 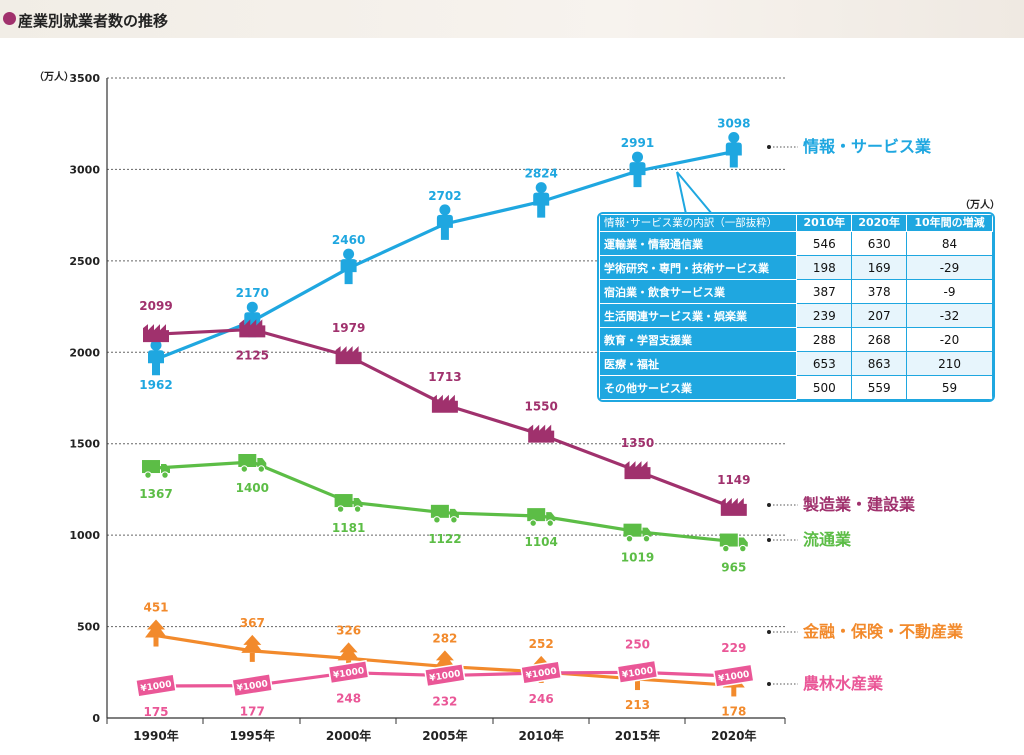 What do you see at coordinates (879, 291) in the screenshot?
I see `subtable-cell: 378` at bounding box center [879, 291].